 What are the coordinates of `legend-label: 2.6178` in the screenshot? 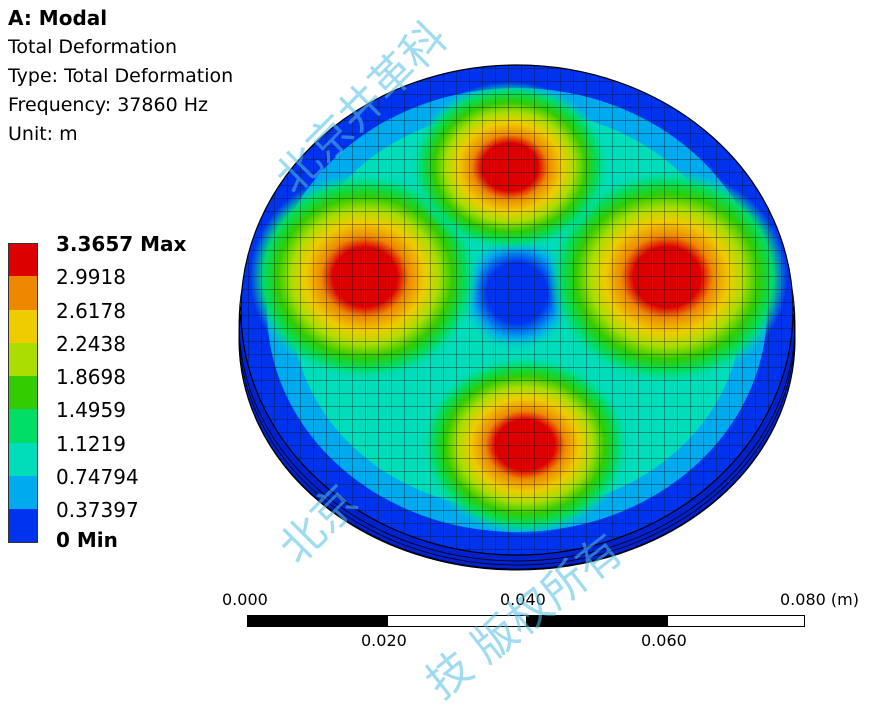 It's located at (91, 310).